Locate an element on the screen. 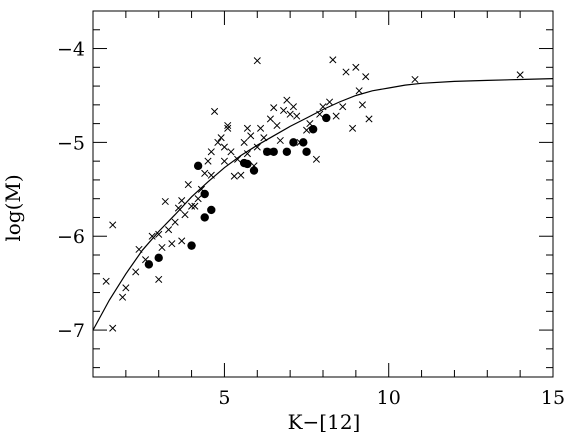  x-tick-label: 15 is located at coordinates (553, 398).